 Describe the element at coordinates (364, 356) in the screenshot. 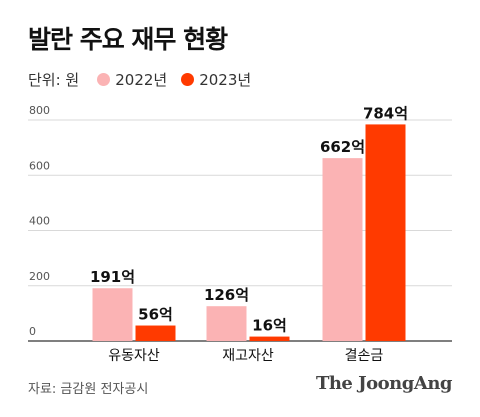

I see `category-label-2: 결손금` at that location.